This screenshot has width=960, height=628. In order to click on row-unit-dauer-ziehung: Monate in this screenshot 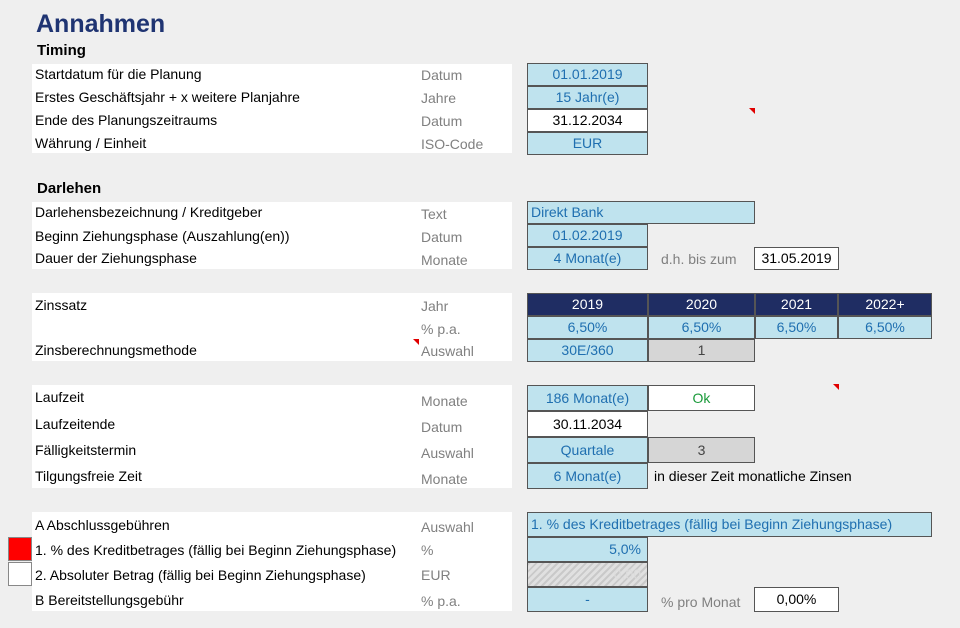, I will do `click(444, 260)`.